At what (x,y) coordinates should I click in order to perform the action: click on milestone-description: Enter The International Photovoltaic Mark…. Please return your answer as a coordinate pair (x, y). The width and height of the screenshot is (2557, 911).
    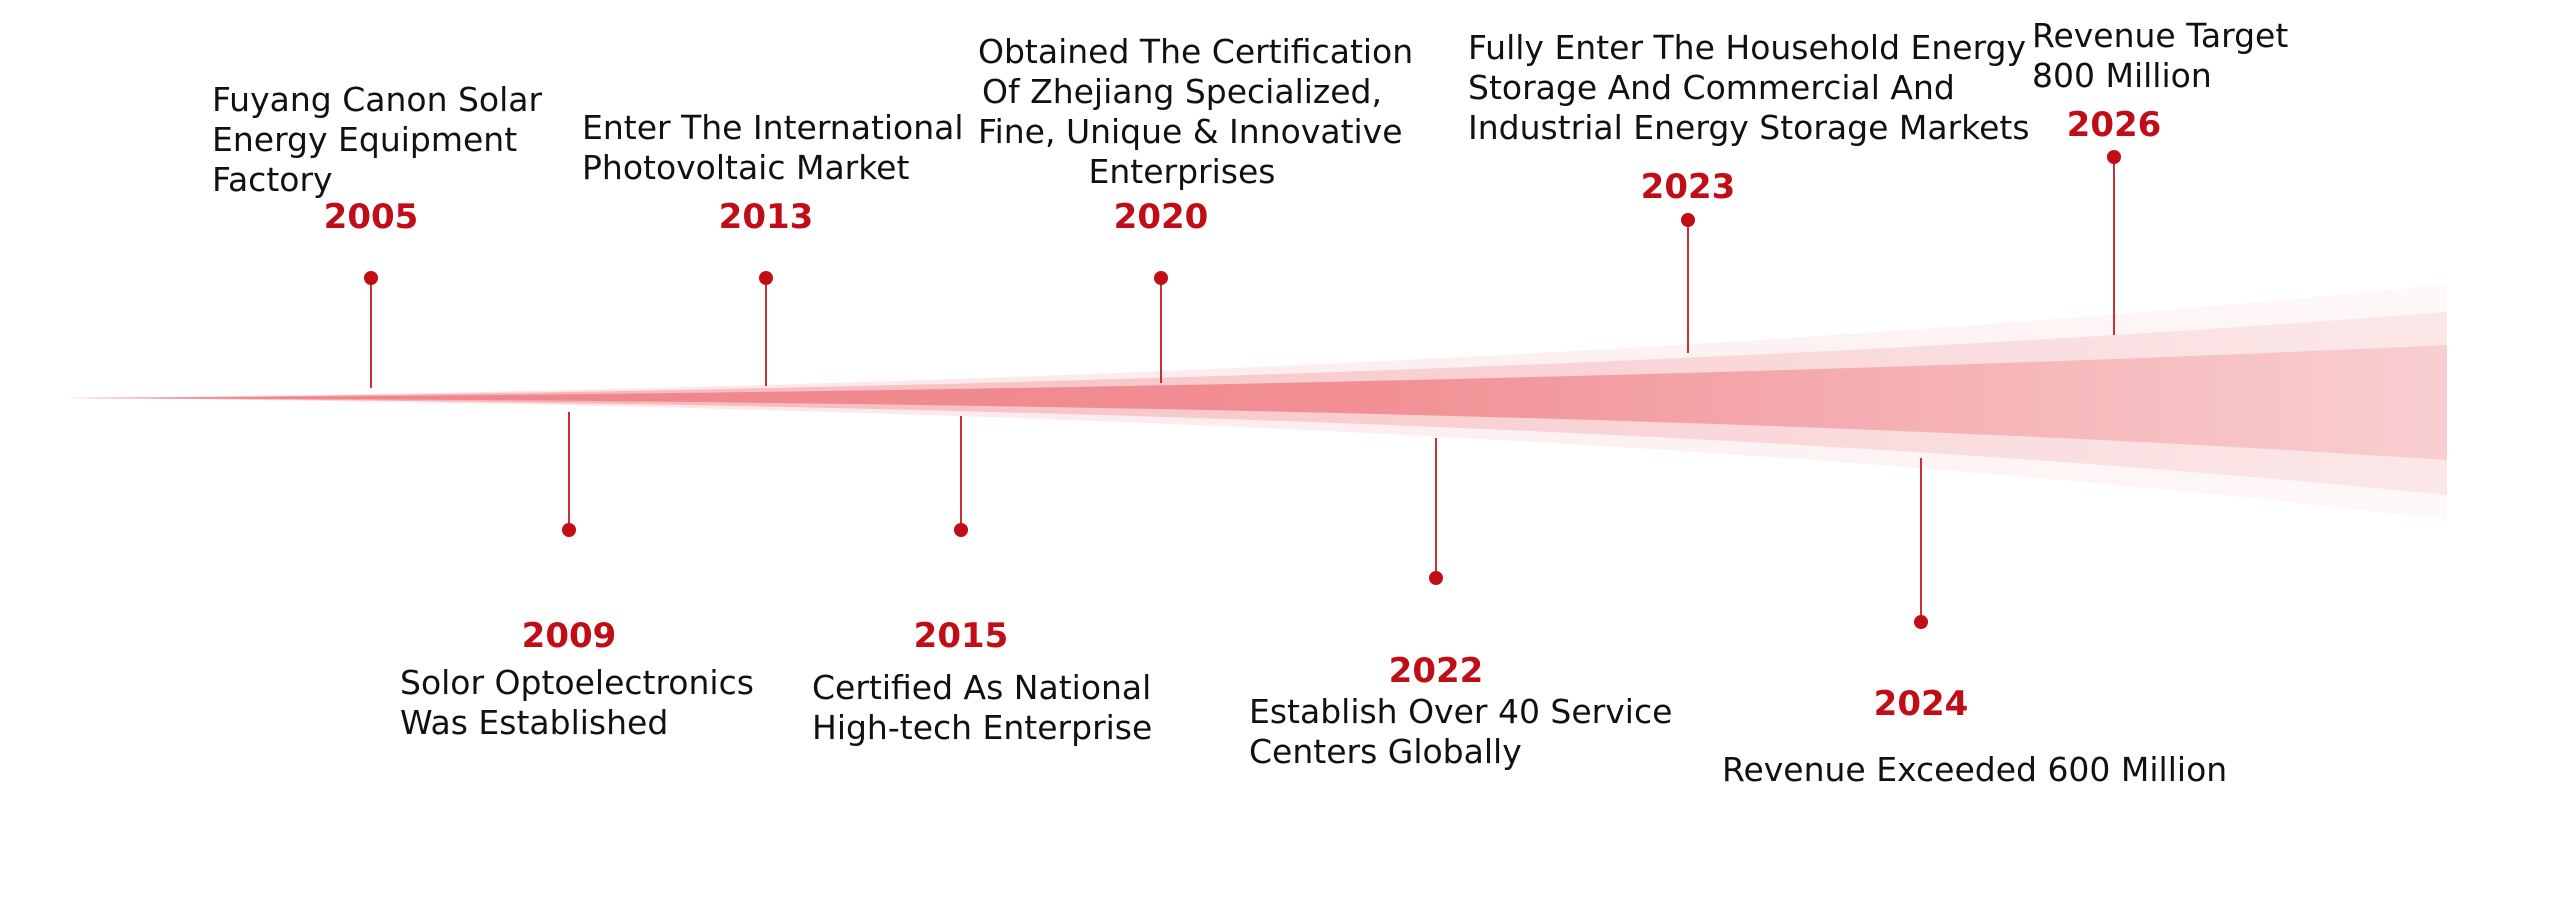
    Looking at the image, I should click on (773, 148).